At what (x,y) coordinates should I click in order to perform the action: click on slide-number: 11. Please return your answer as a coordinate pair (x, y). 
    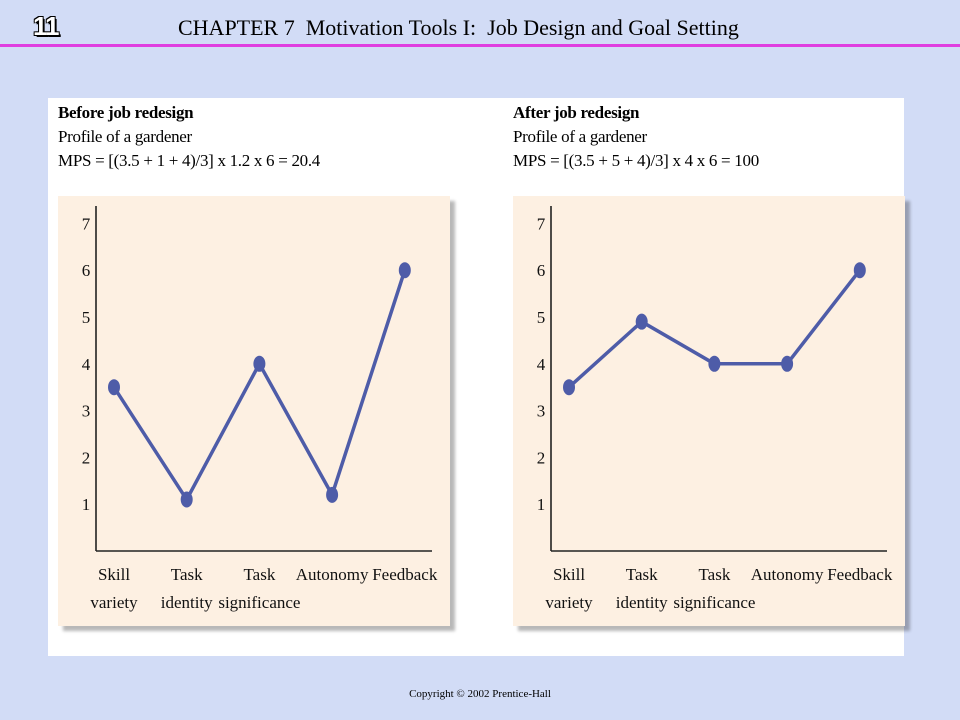
    Looking at the image, I should click on (46, 26).